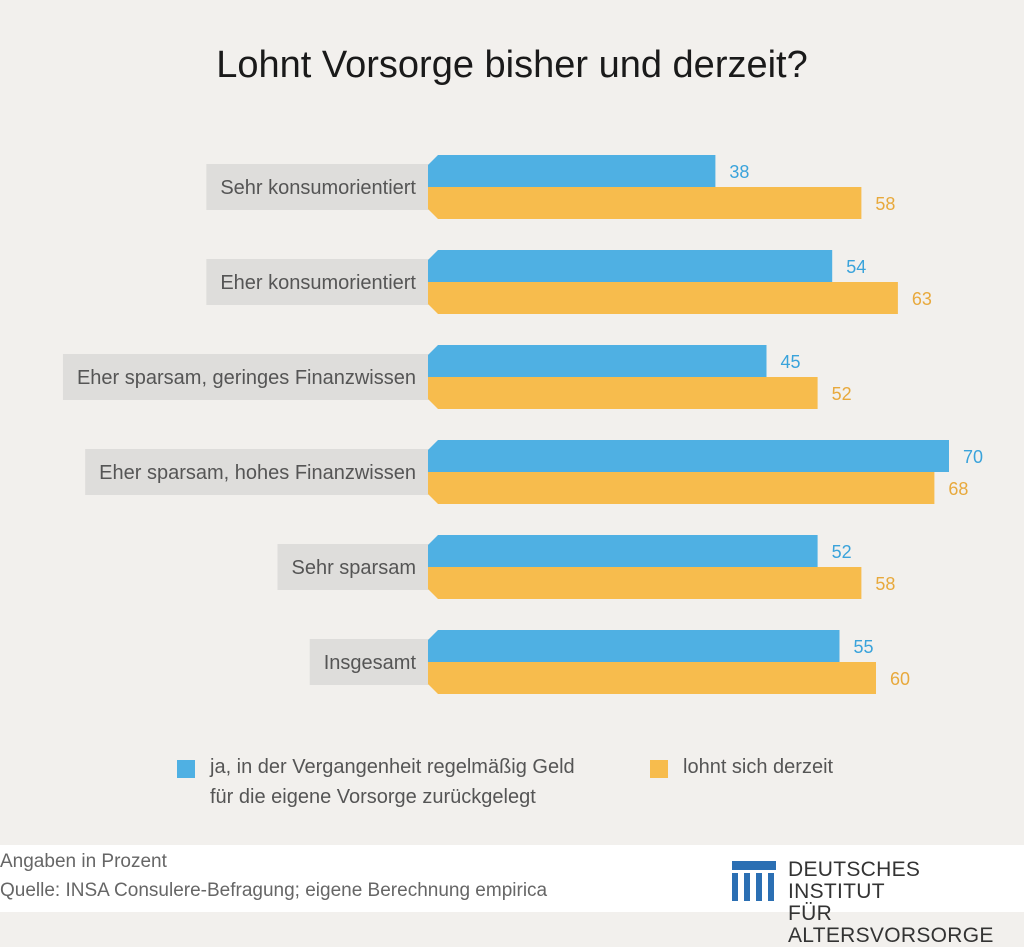 This screenshot has height=947, width=1024. Describe the element at coordinates (758, 767) in the screenshot. I see `legend-label-orange: lohnt sich derzeit` at that location.